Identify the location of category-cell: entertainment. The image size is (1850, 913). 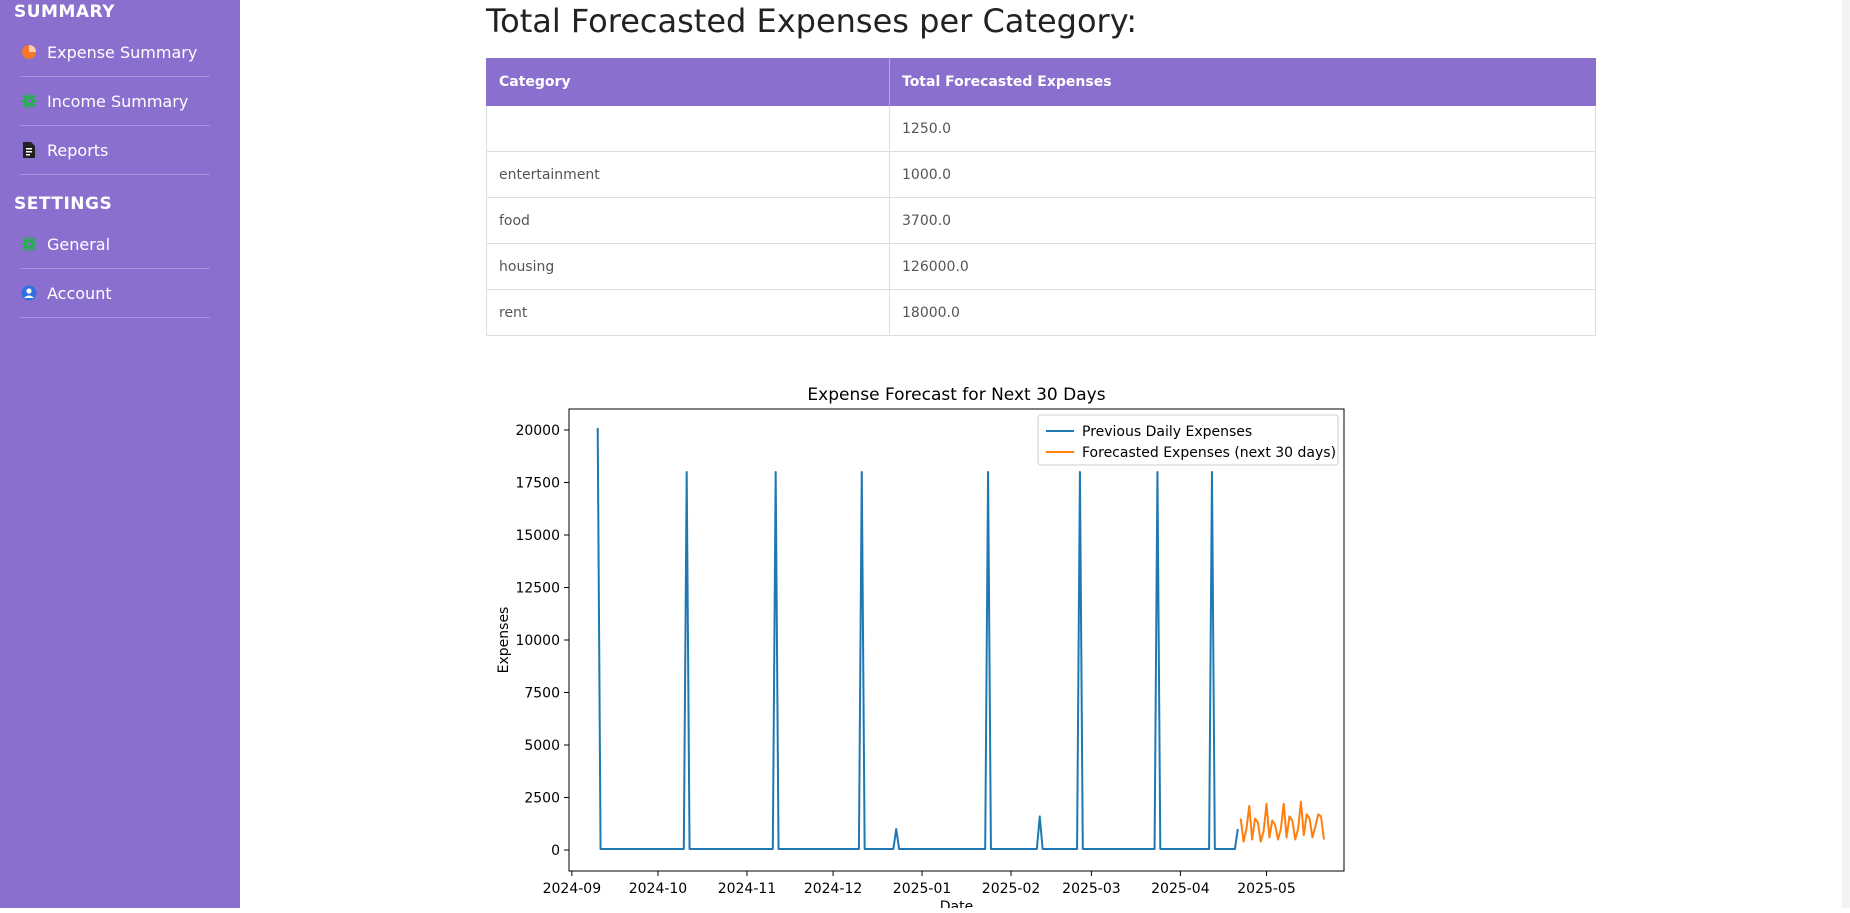
(688, 174).